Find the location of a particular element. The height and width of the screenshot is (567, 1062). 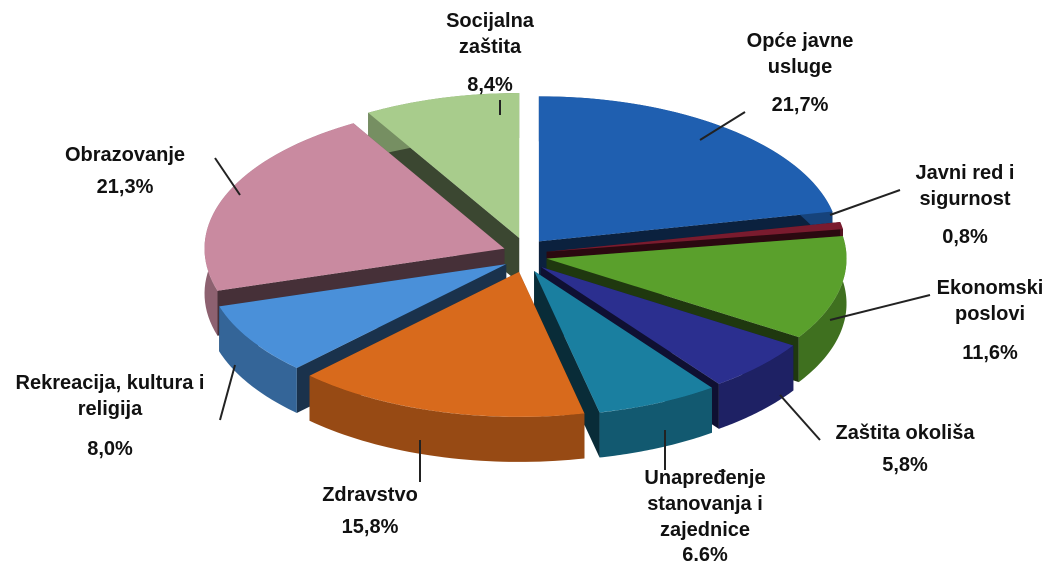

slice-label: Obrazovanje is located at coordinates (125, 155).